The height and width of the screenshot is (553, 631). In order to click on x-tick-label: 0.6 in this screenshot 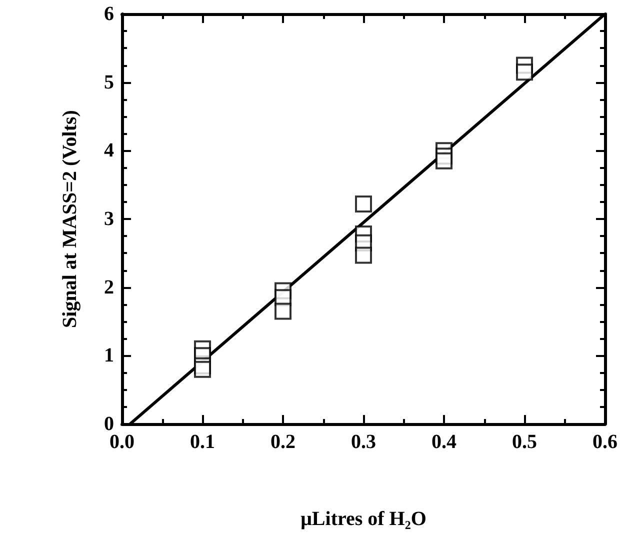, I will do `click(605, 442)`.